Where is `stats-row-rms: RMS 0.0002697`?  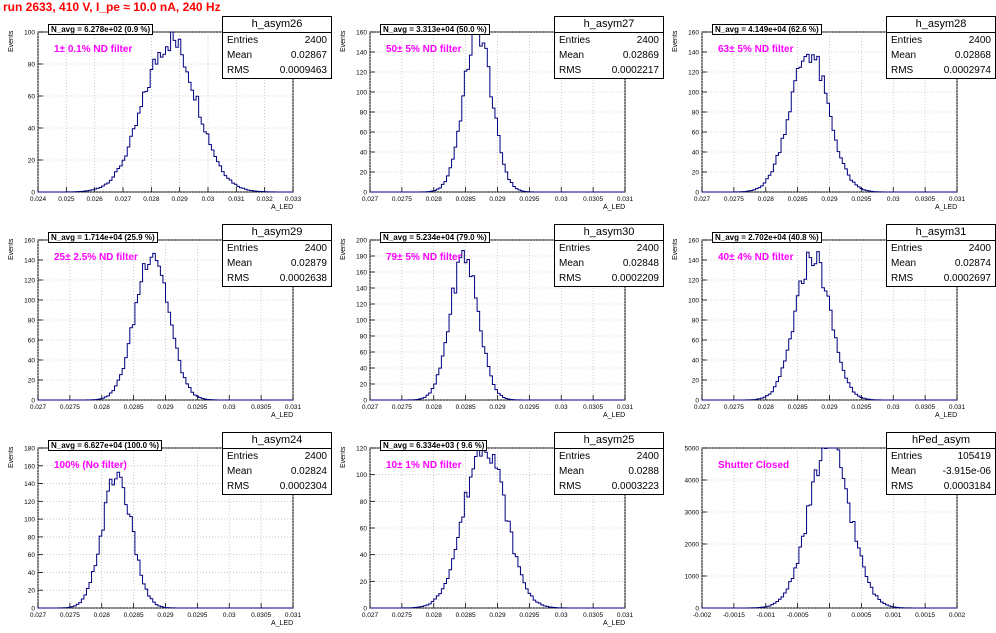
stats-row-rms: RMS 0.0002697 is located at coordinates (941, 278).